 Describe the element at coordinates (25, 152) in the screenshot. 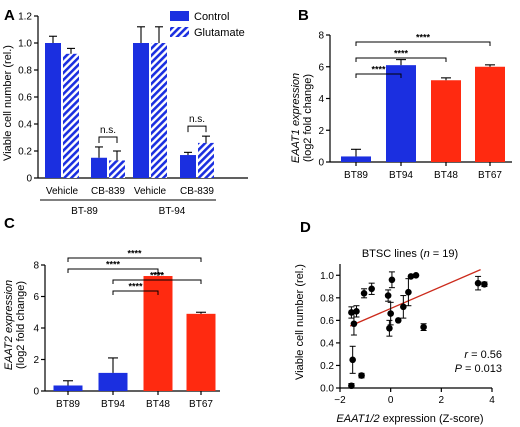

I see `panel-a-y-tick-label: 0.2` at that location.